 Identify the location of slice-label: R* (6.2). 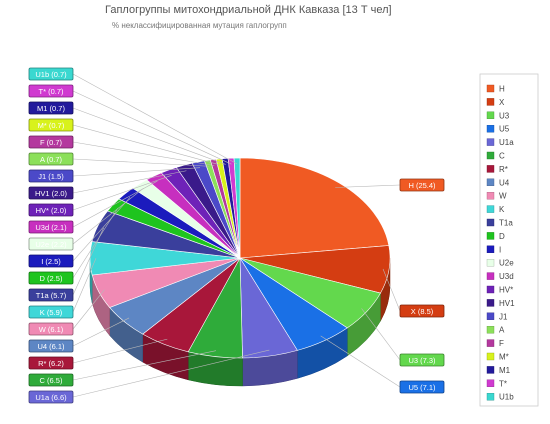
(51, 363).